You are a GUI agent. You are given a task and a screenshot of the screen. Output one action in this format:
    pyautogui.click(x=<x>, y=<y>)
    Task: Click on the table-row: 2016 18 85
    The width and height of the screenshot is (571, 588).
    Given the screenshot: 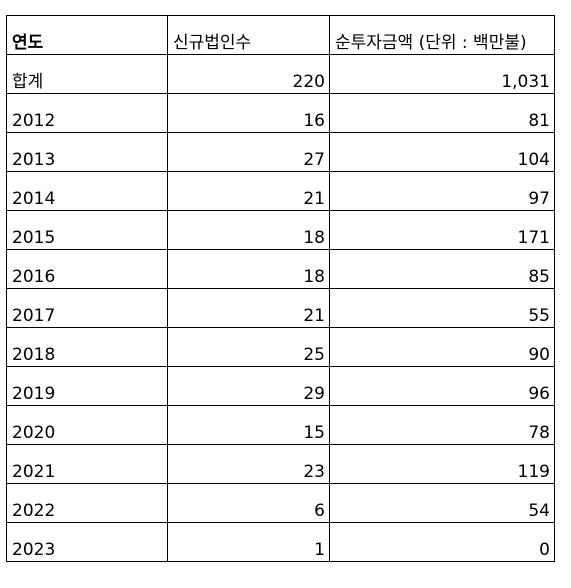 What is the action you would take?
    pyautogui.click(x=280, y=269)
    